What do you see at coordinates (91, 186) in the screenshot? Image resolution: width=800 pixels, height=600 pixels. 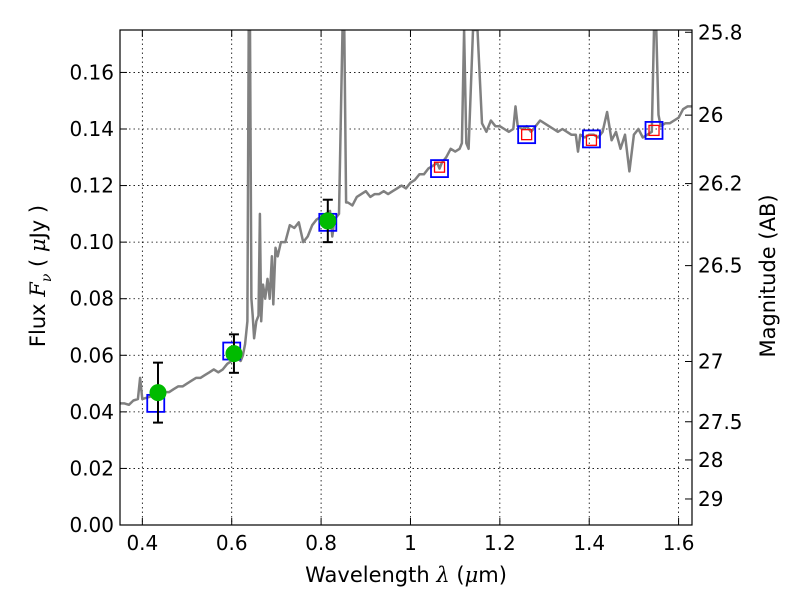 I see `y-tick-label: 0.12` at bounding box center [91, 186].